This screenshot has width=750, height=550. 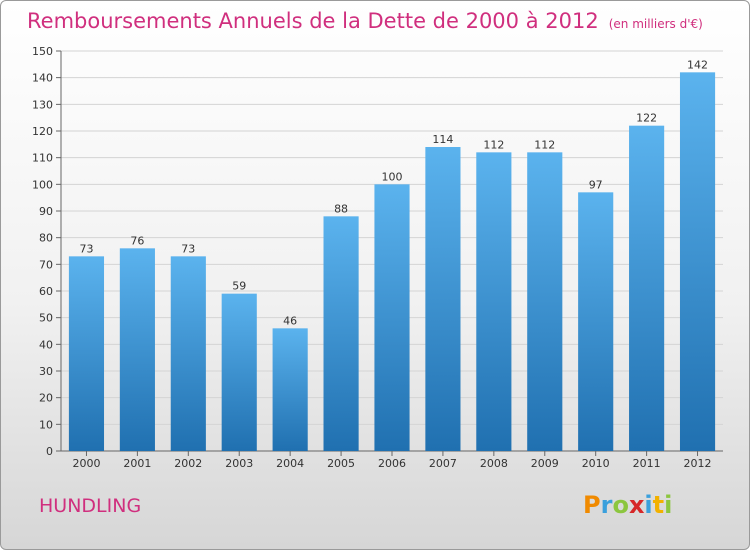 I want to click on y-tick-label: 150, so click(x=42, y=51).